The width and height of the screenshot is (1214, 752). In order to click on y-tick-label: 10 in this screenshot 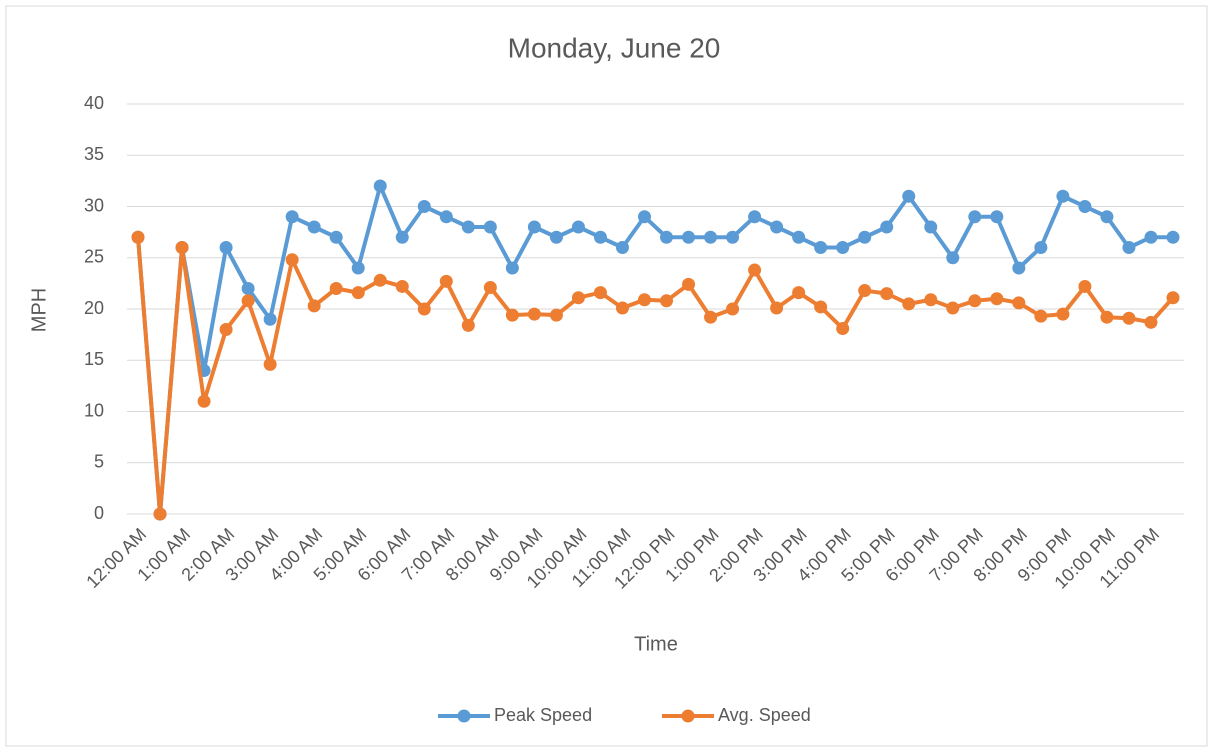, I will do `click(94, 410)`.